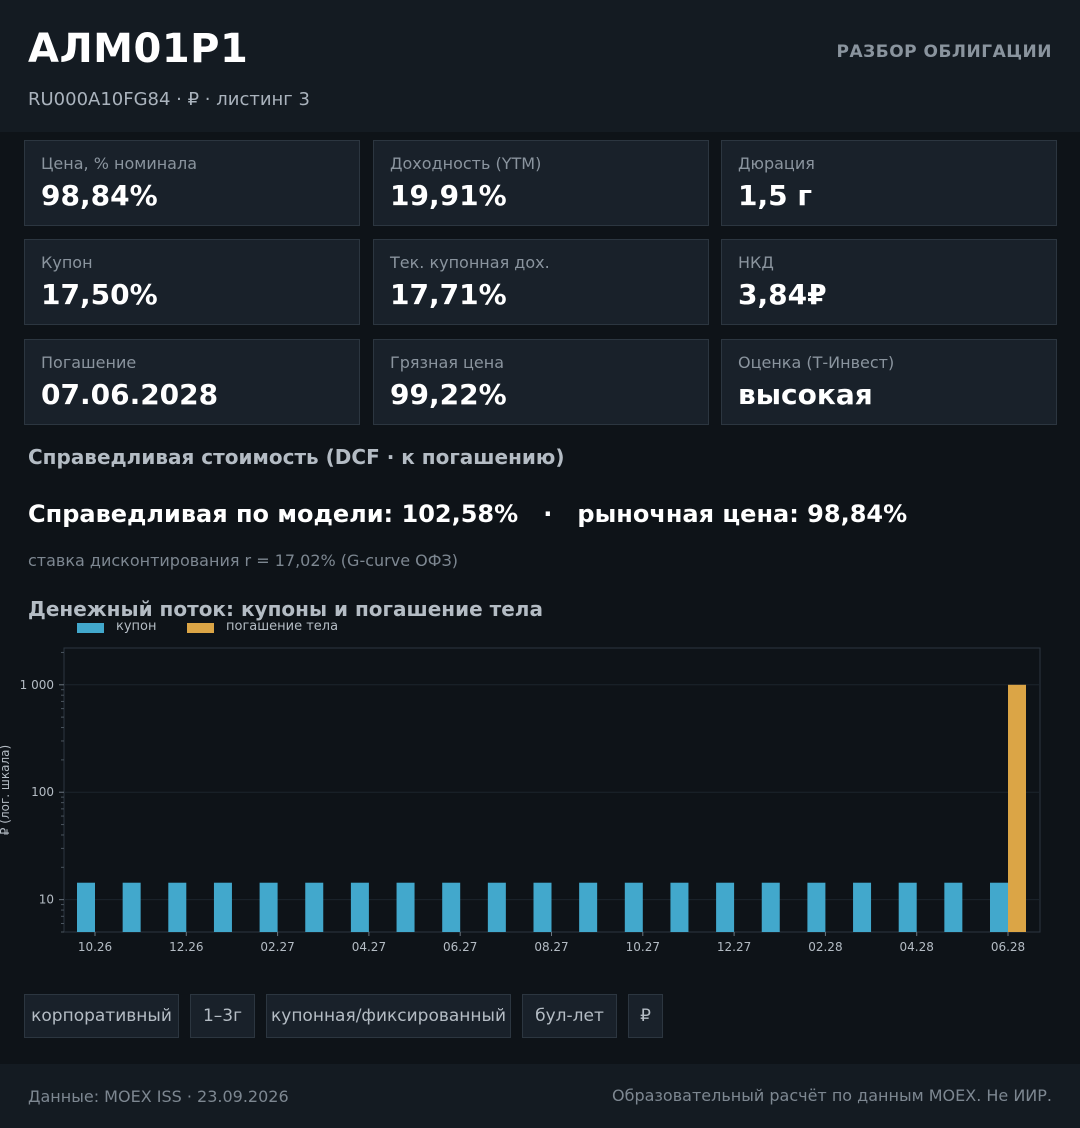  I want to click on metric-card-rating: Оценка (Т-Инвест) высокая, so click(889, 382).